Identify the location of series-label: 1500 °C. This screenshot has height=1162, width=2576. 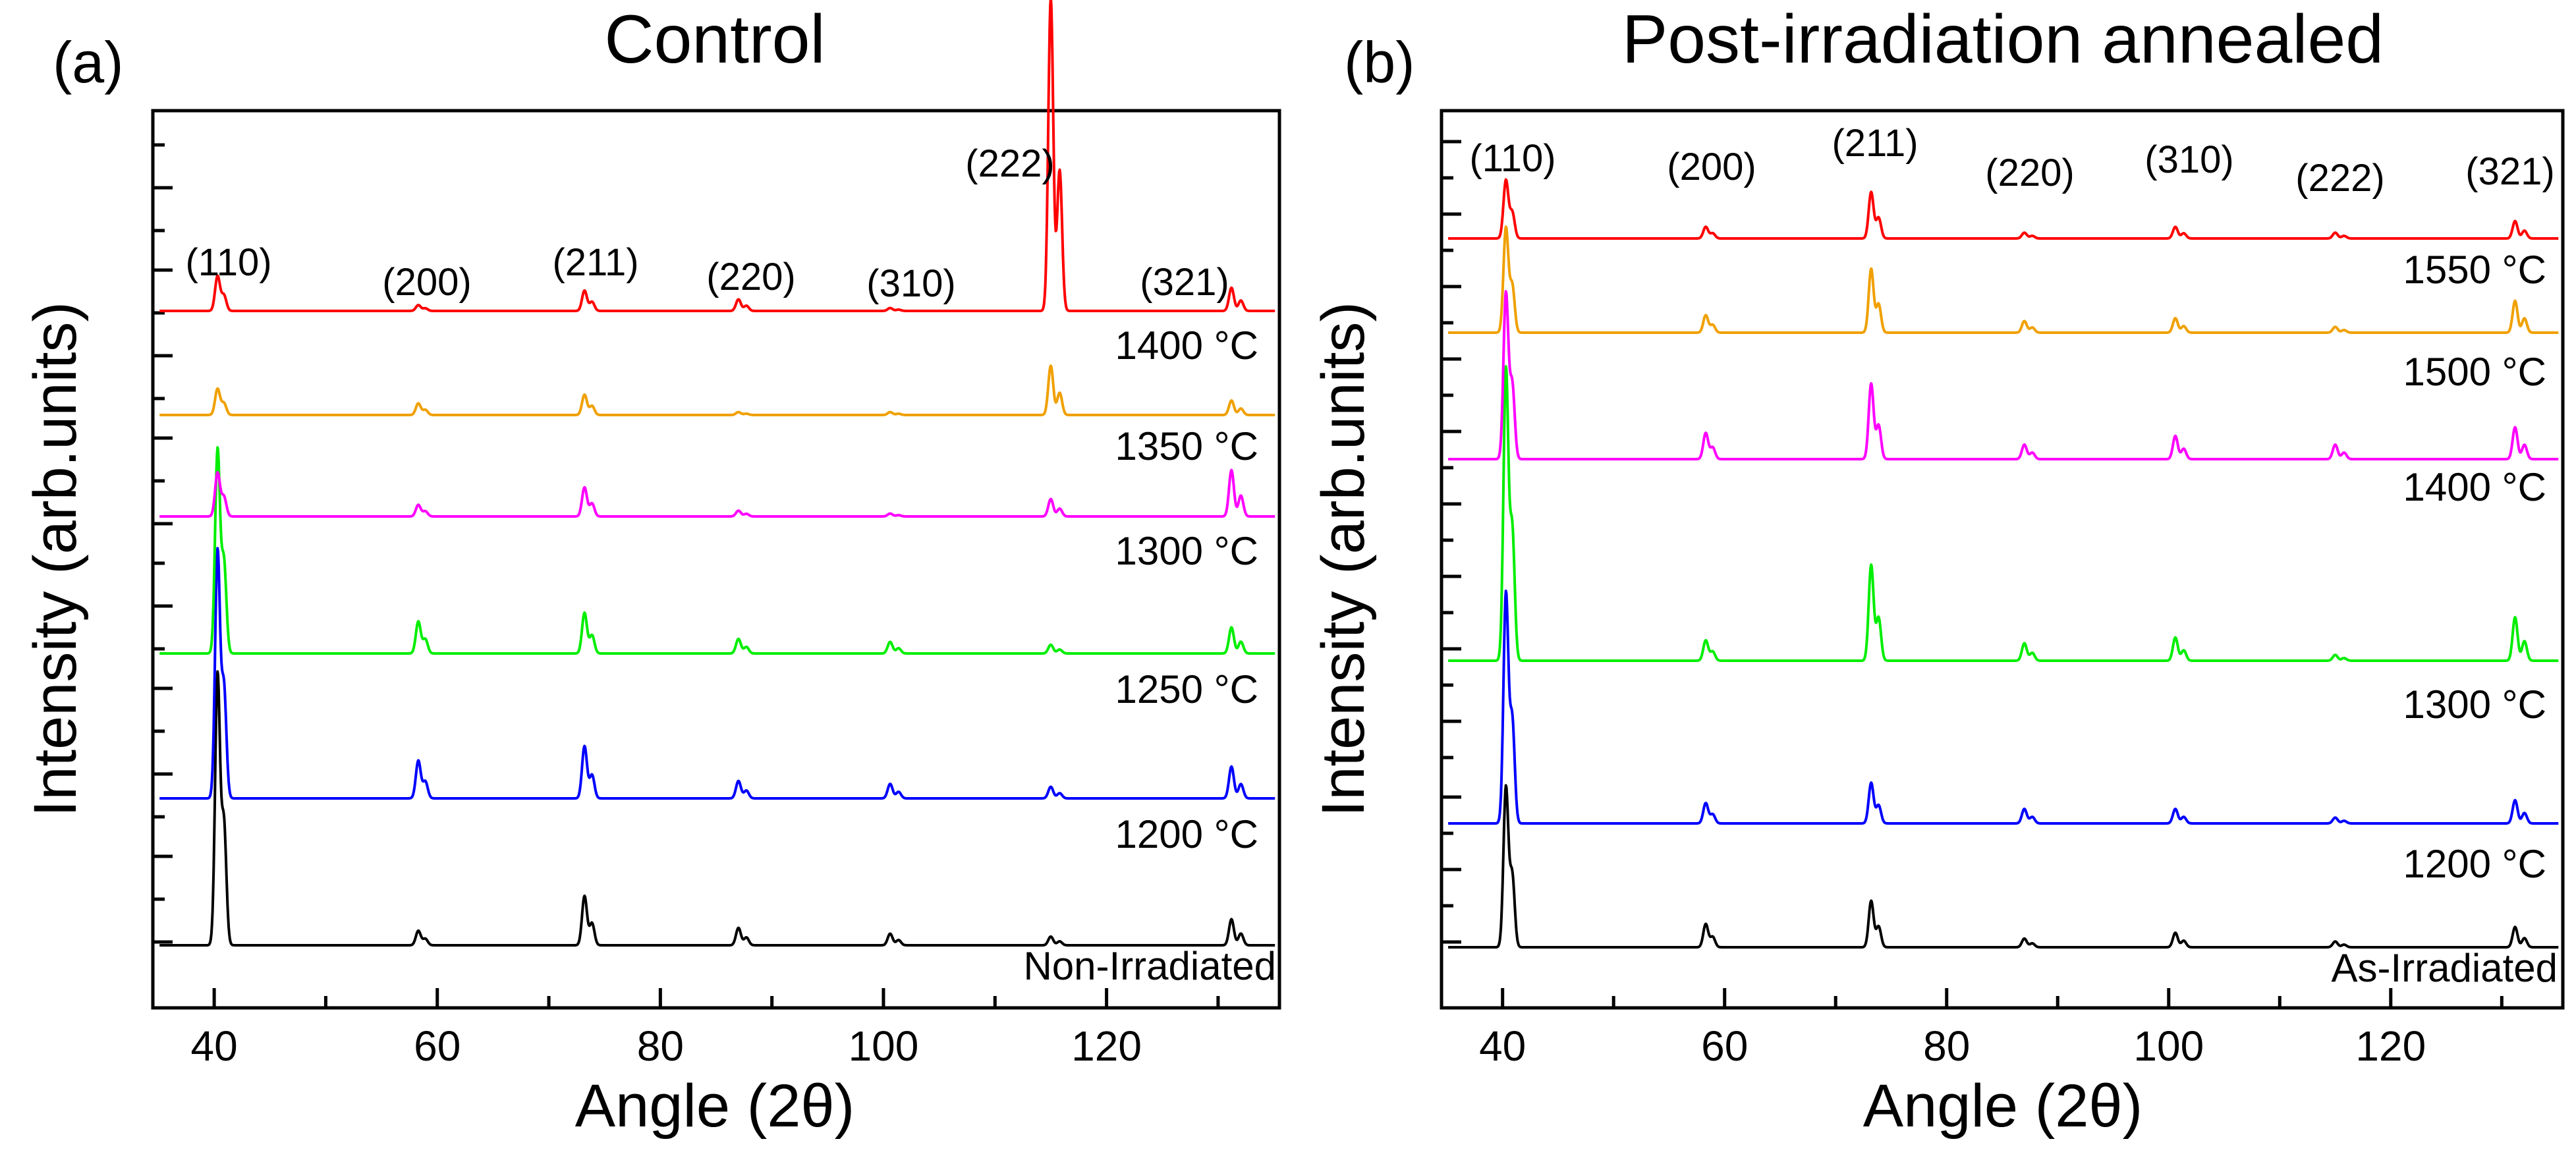
(2474, 372).